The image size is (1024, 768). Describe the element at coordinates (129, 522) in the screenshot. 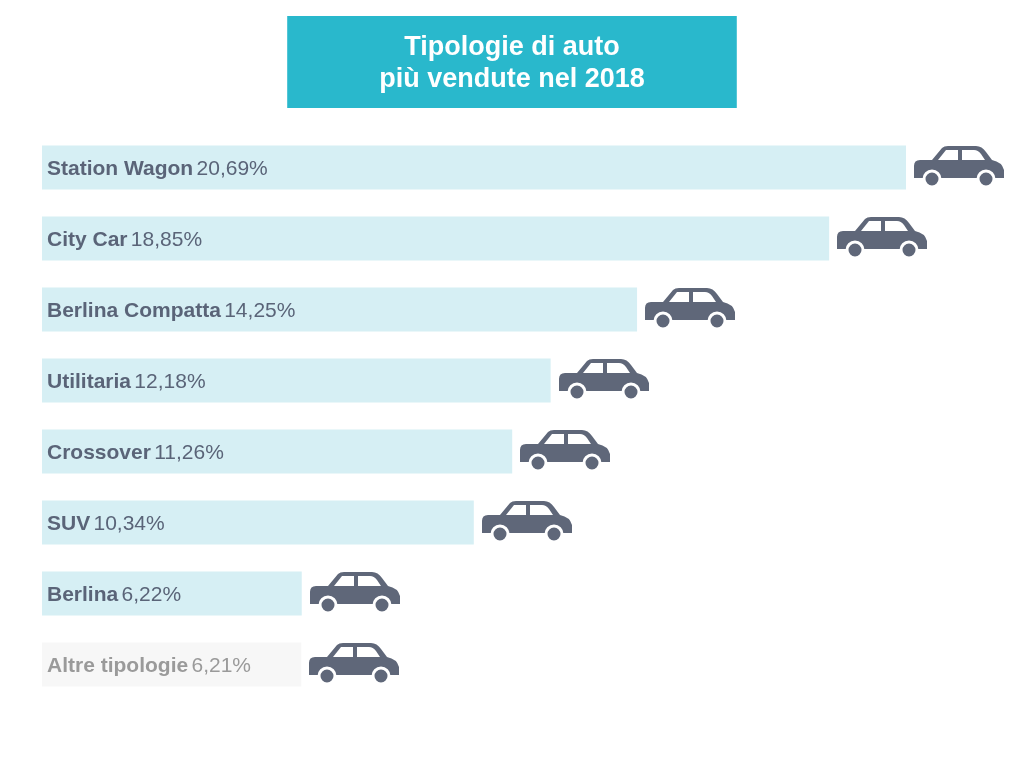

I see `data-label: 10,34%` at that location.